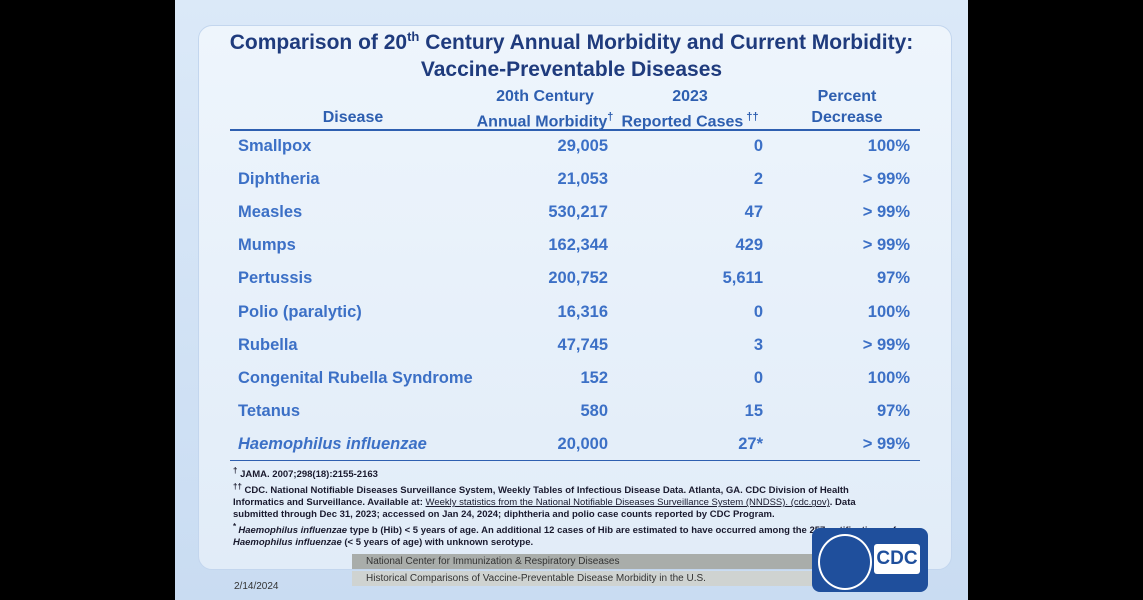 This screenshot has height=600, width=1143. I want to click on table-cell: 27*, so click(750, 443).